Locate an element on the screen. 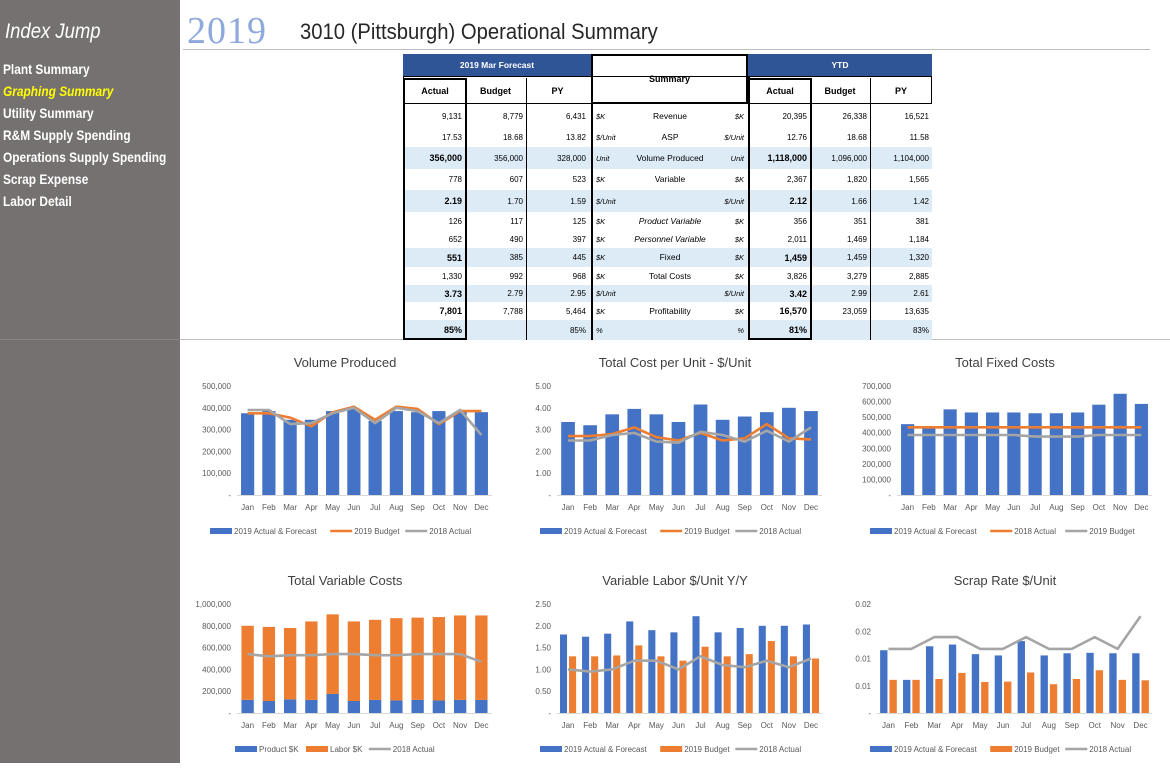 Image resolution: width=1170 pixels, height=778 pixels. forecast-cell: 523 is located at coordinates (579, 179).